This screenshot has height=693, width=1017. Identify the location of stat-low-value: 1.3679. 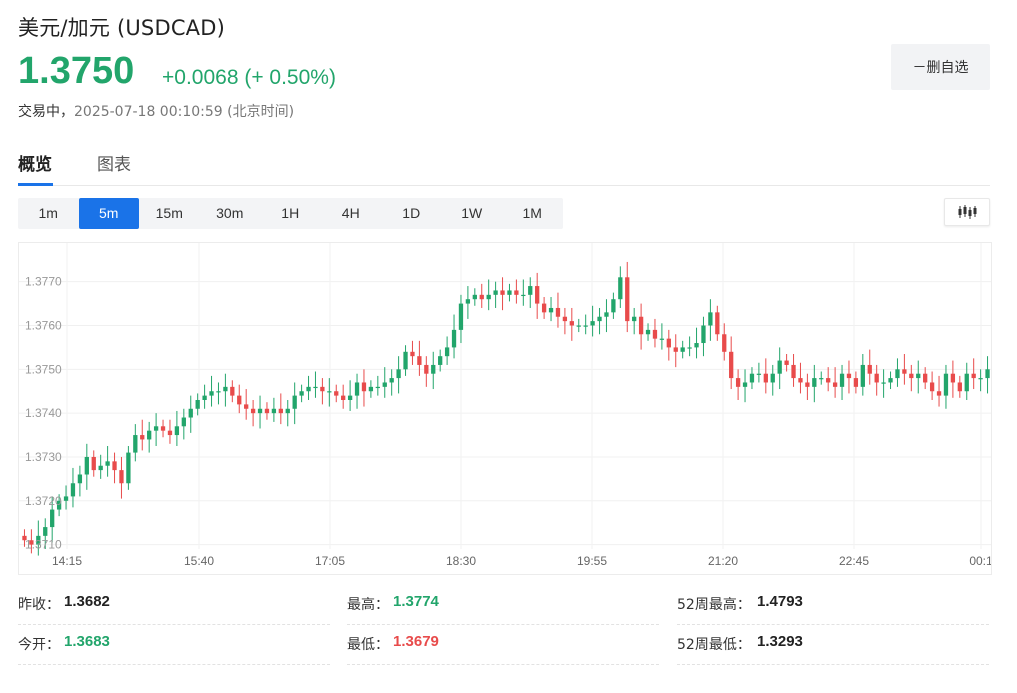
(416, 641).